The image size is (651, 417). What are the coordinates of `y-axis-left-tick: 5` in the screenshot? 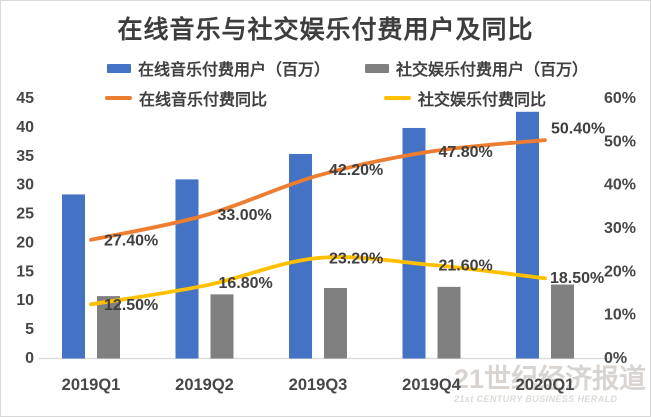 It's located at (29, 329).